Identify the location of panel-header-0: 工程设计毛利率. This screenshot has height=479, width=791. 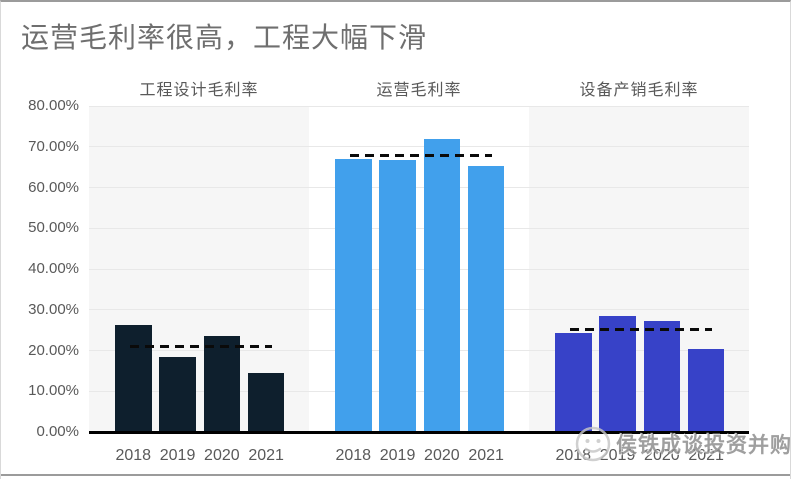
(199, 90).